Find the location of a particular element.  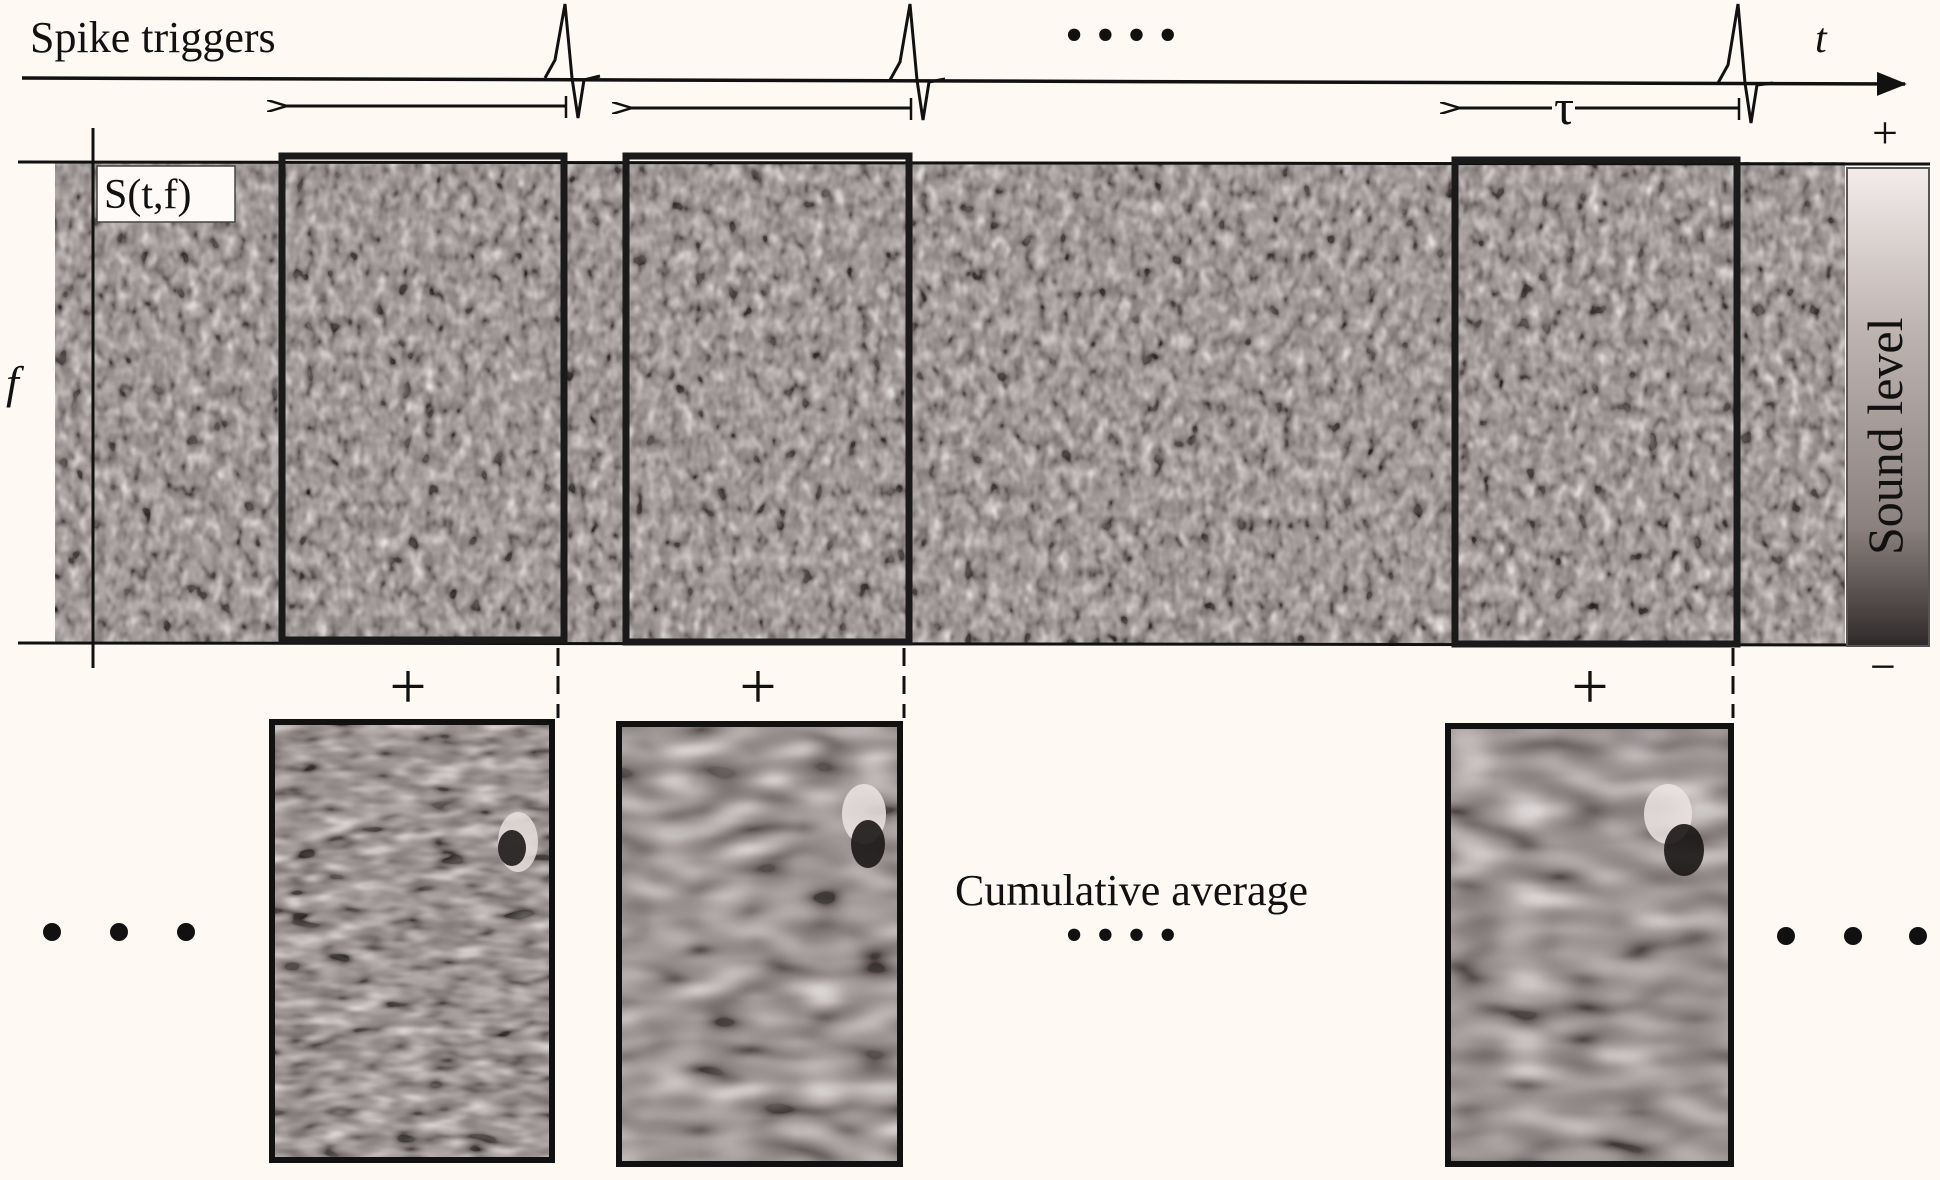

time-axis-label: t is located at coordinates (1821, 39).